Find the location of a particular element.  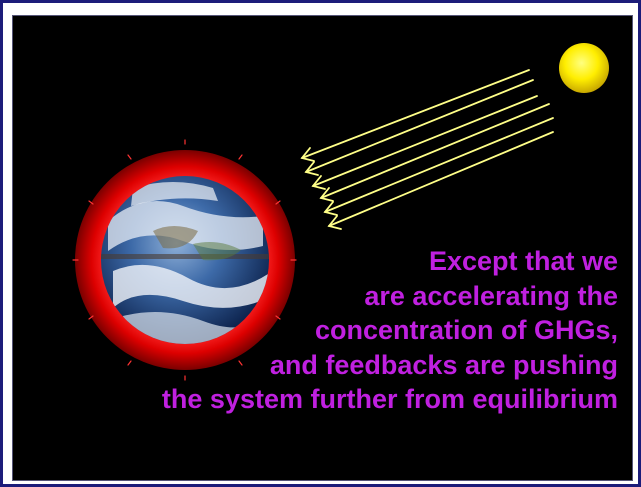

caption-line: concentration of GHGs, is located at coordinates (466, 330).